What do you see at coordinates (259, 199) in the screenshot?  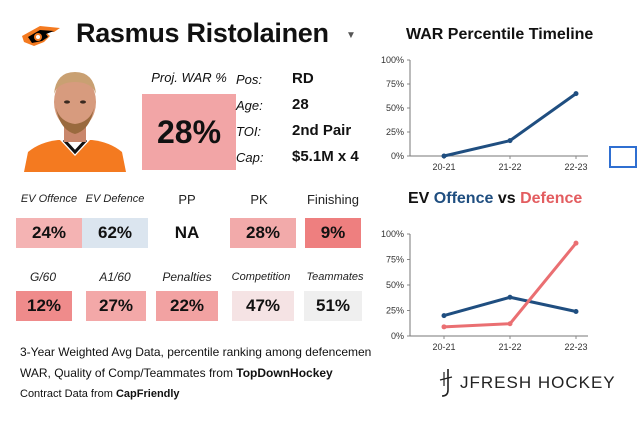 I see `pk-label: PK` at bounding box center [259, 199].